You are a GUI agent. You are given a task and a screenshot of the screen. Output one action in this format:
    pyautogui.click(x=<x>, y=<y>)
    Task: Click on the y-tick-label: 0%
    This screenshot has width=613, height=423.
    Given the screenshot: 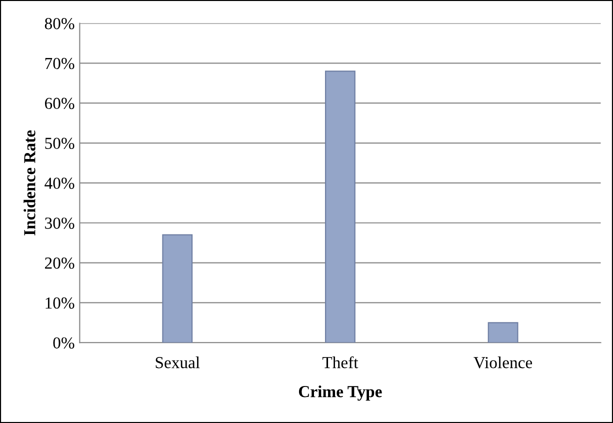 What is the action you would take?
    pyautogui.click(x=63, y=343)
    